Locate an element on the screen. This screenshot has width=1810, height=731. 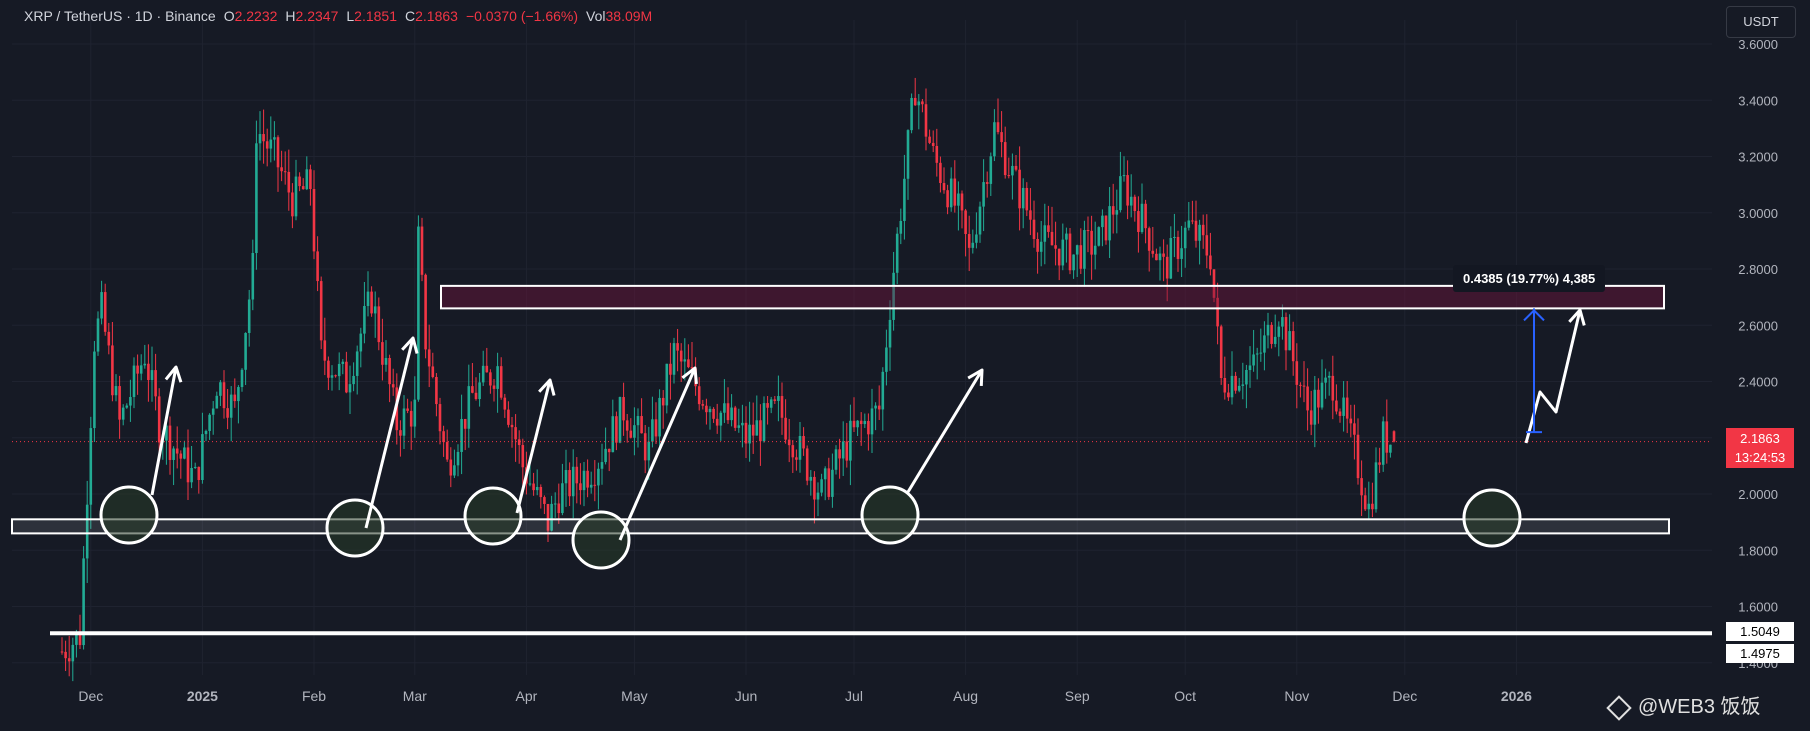
bar-countdown: 13:24:53 is located at coordinates (1760, 458).